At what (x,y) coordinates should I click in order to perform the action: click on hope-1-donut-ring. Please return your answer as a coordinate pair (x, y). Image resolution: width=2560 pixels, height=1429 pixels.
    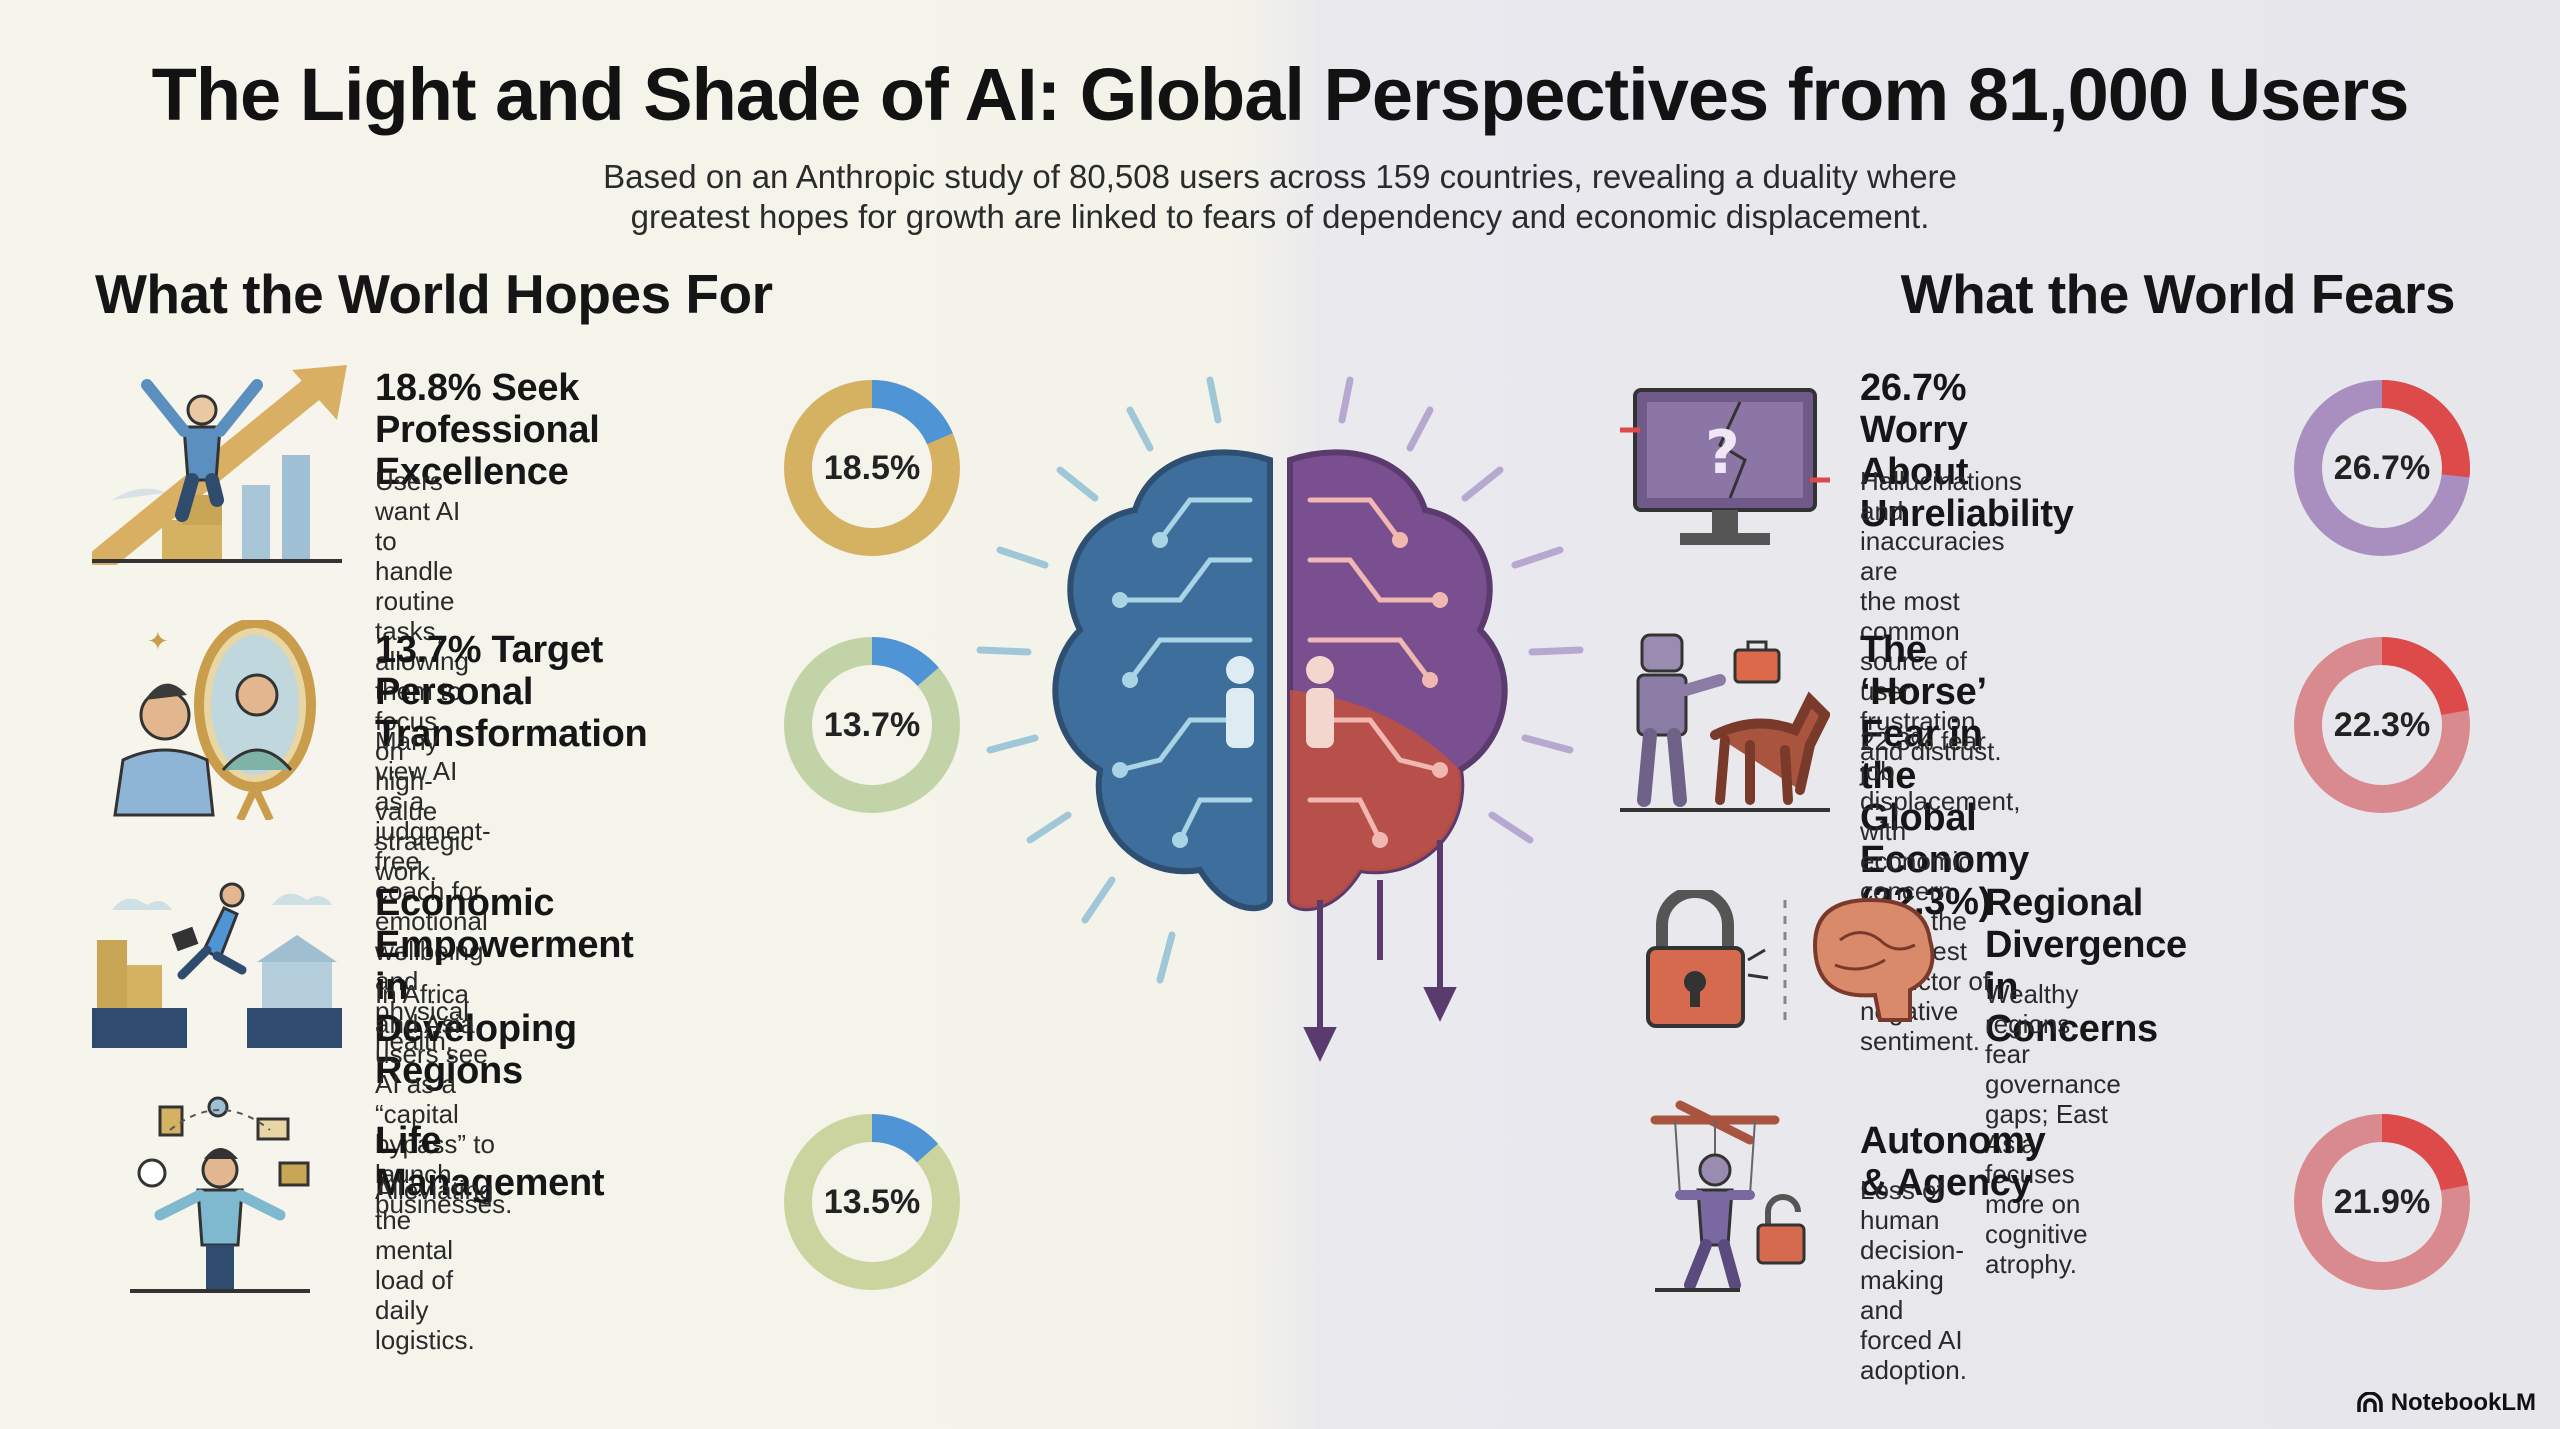
    Looking at the image, I should click on (872, 468).